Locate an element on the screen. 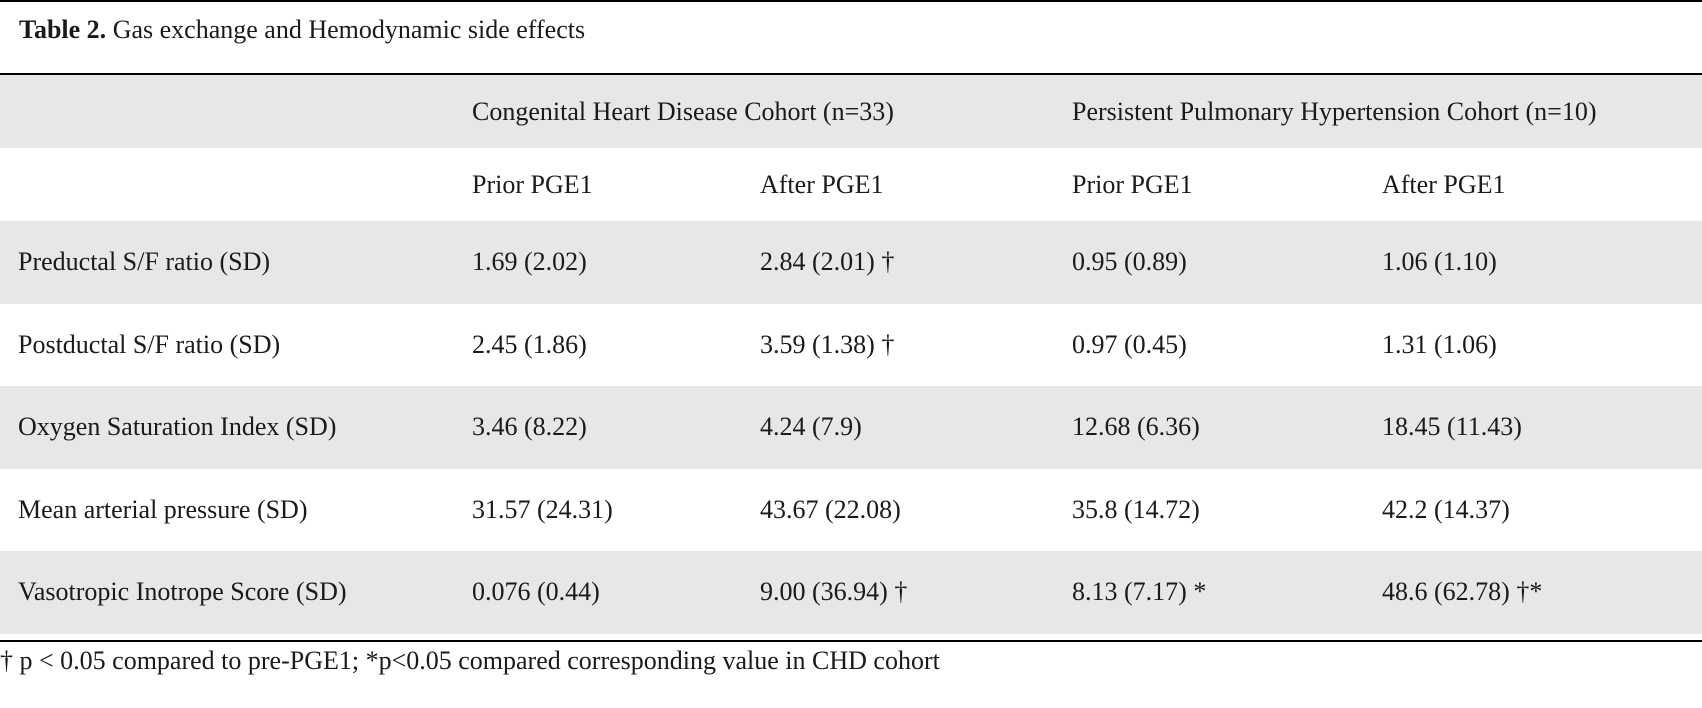  table-cell: 0.076 (0.44) is located at coordinates (536, 592).